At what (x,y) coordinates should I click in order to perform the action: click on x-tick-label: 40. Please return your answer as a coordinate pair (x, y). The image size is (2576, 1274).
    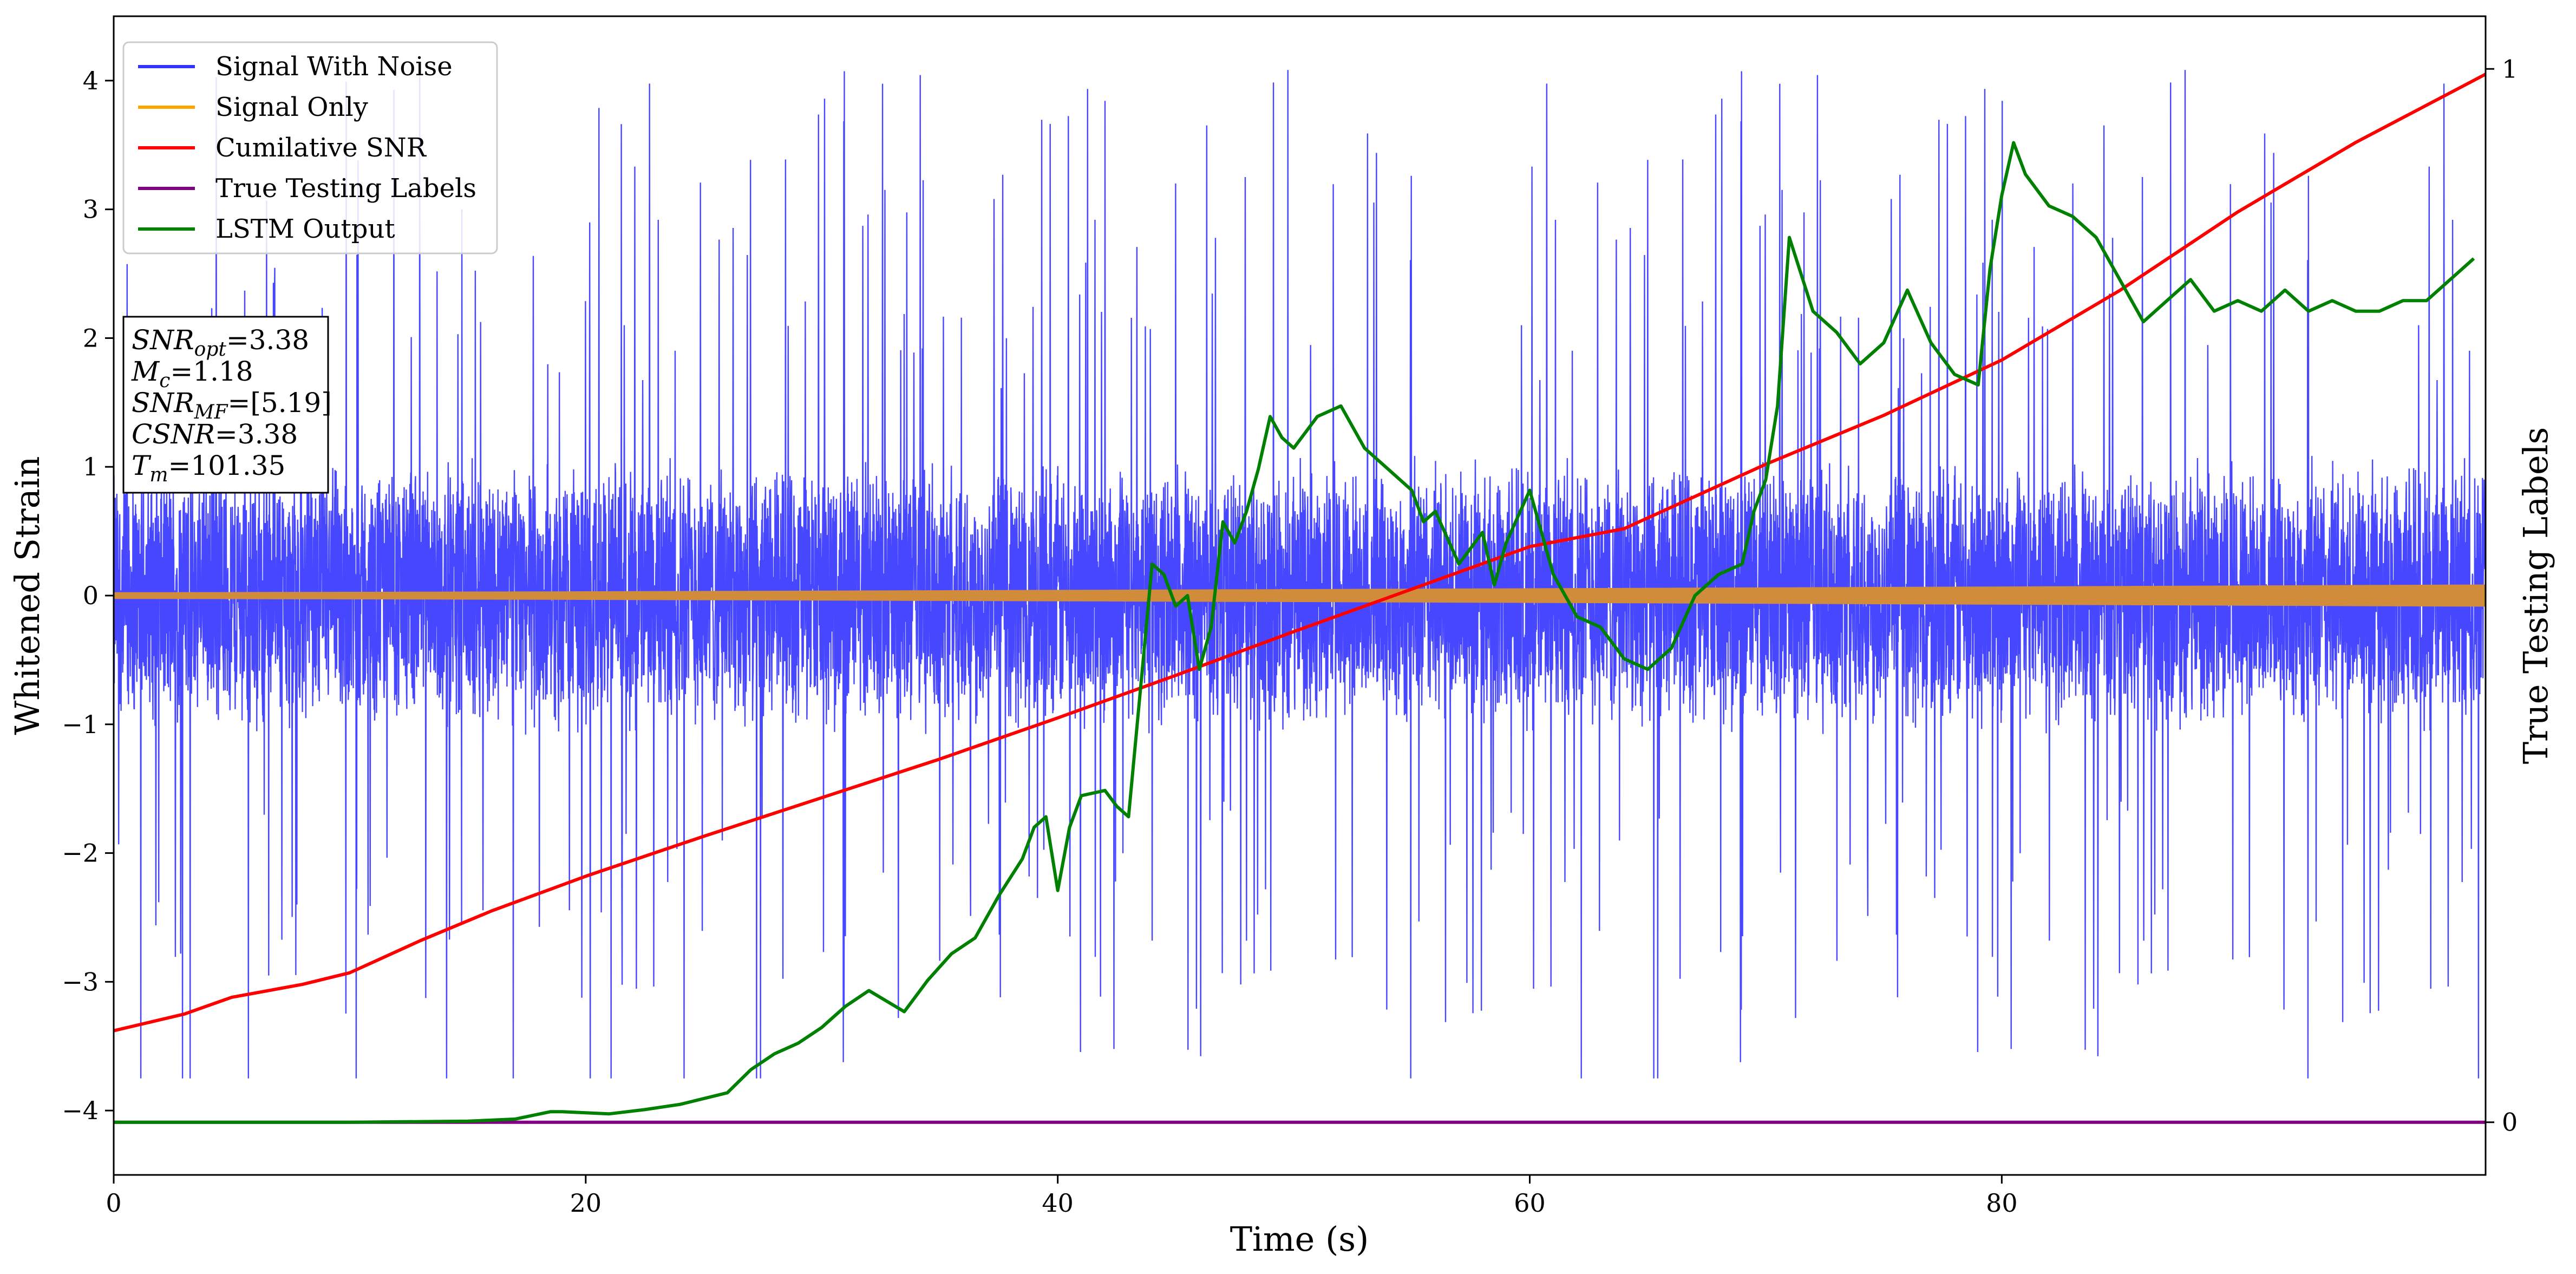
    Looking at the image, I should click on (1058, 1203).